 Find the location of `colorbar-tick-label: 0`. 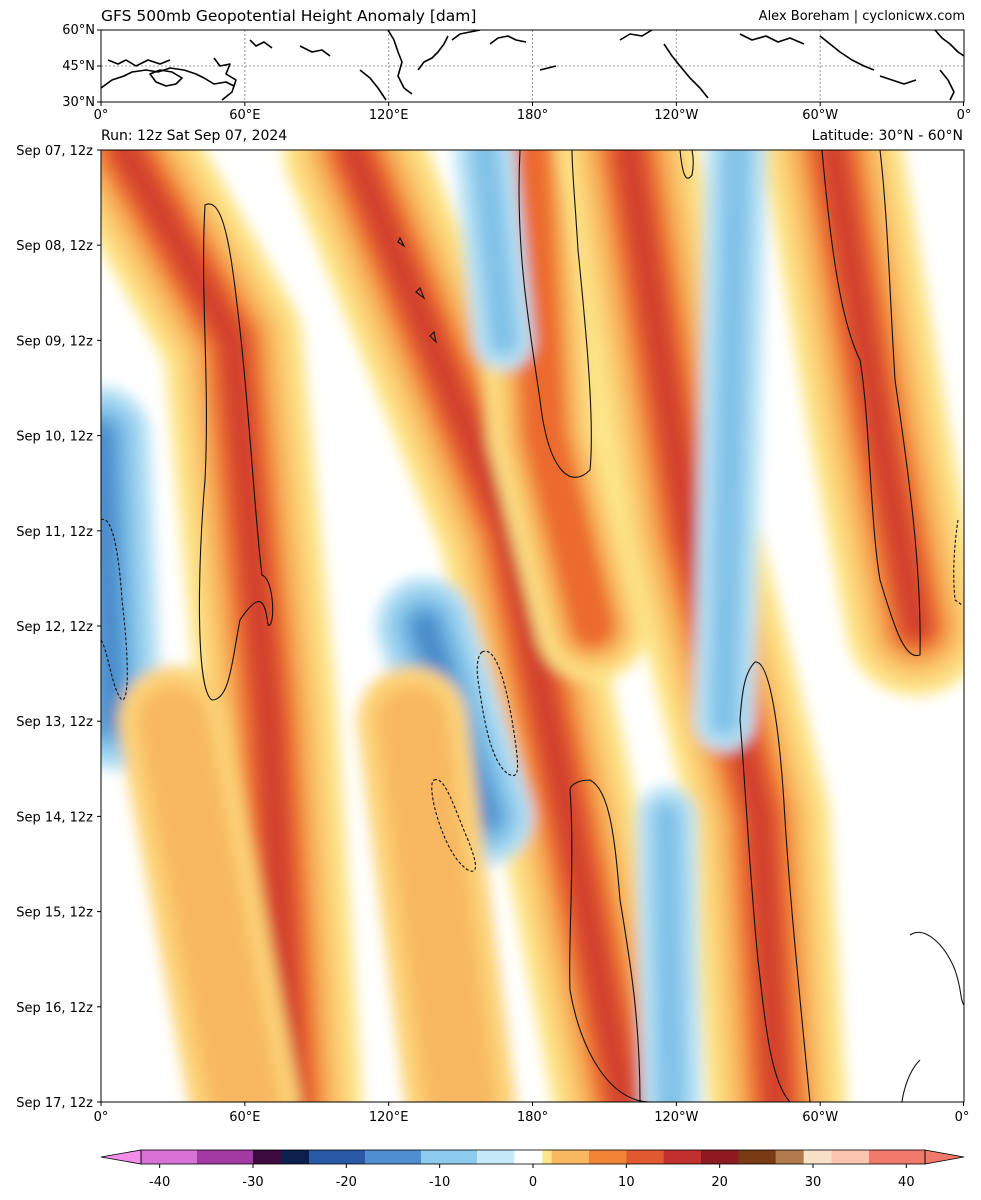

colorbar-tick-label: 0 is located at coordinates (533, 1182).